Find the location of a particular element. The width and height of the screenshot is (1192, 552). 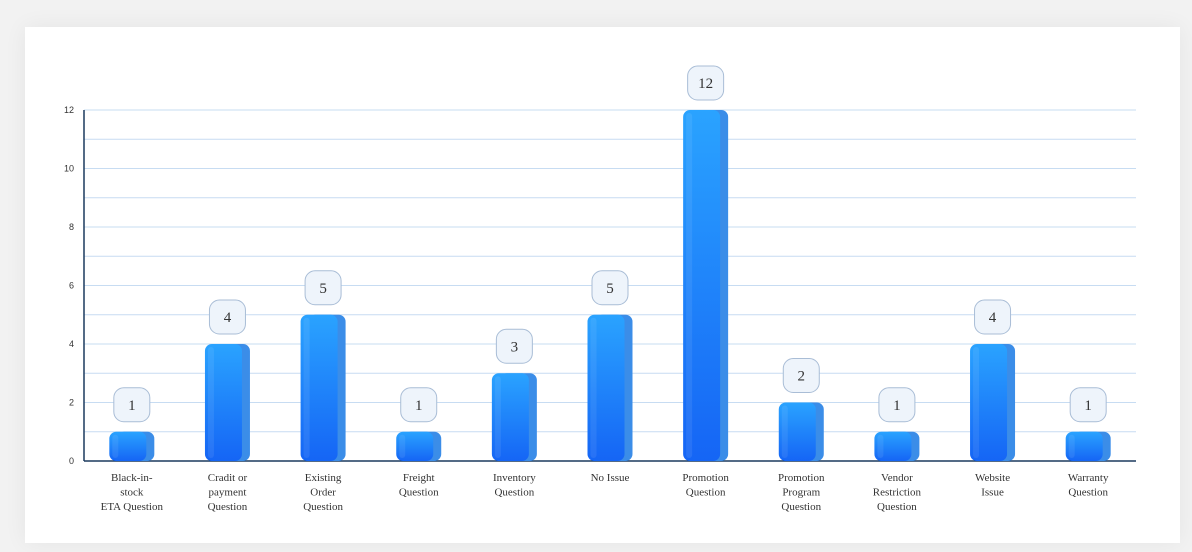

y-tick-label: 2 is located at coordinates (71, 403).